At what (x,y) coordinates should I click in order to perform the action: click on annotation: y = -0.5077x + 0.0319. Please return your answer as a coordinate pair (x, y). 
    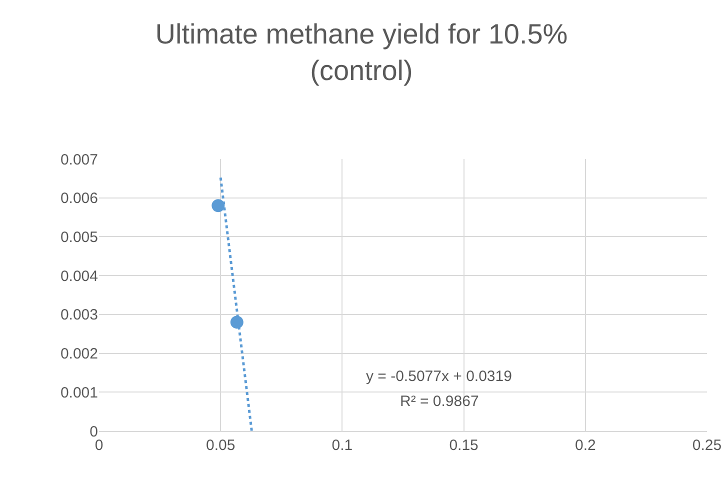
    Looking at the image, I should click on (439, 376).